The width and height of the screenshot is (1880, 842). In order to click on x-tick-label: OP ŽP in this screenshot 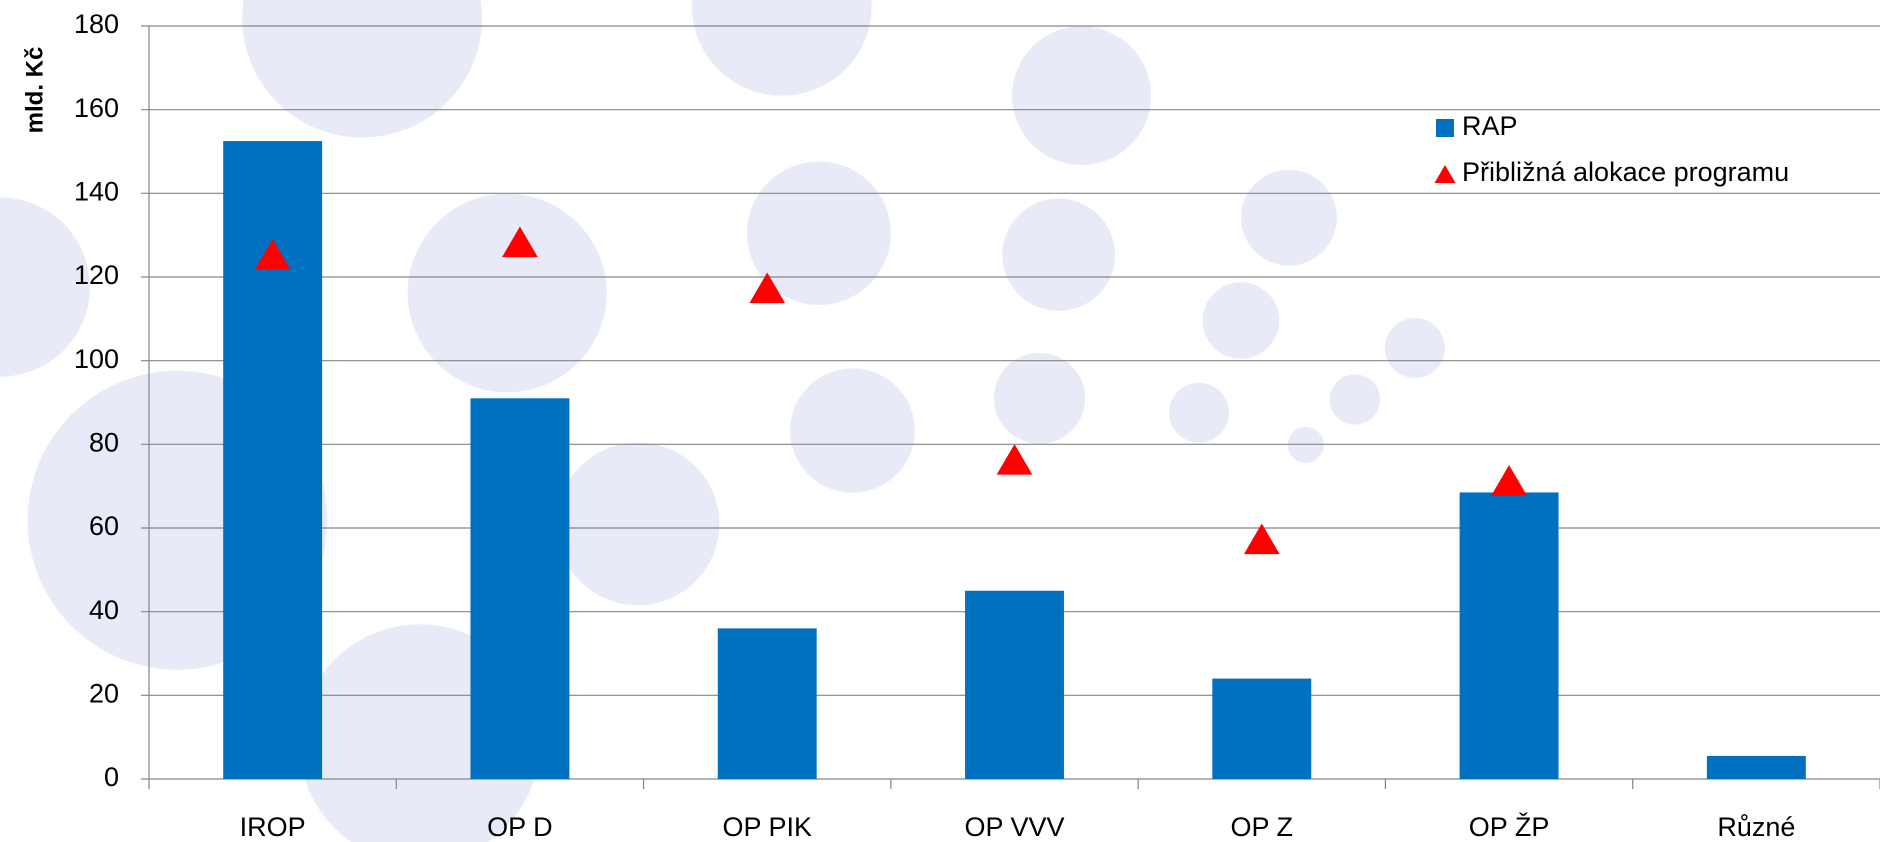, I will do `click(1509, 826)`.